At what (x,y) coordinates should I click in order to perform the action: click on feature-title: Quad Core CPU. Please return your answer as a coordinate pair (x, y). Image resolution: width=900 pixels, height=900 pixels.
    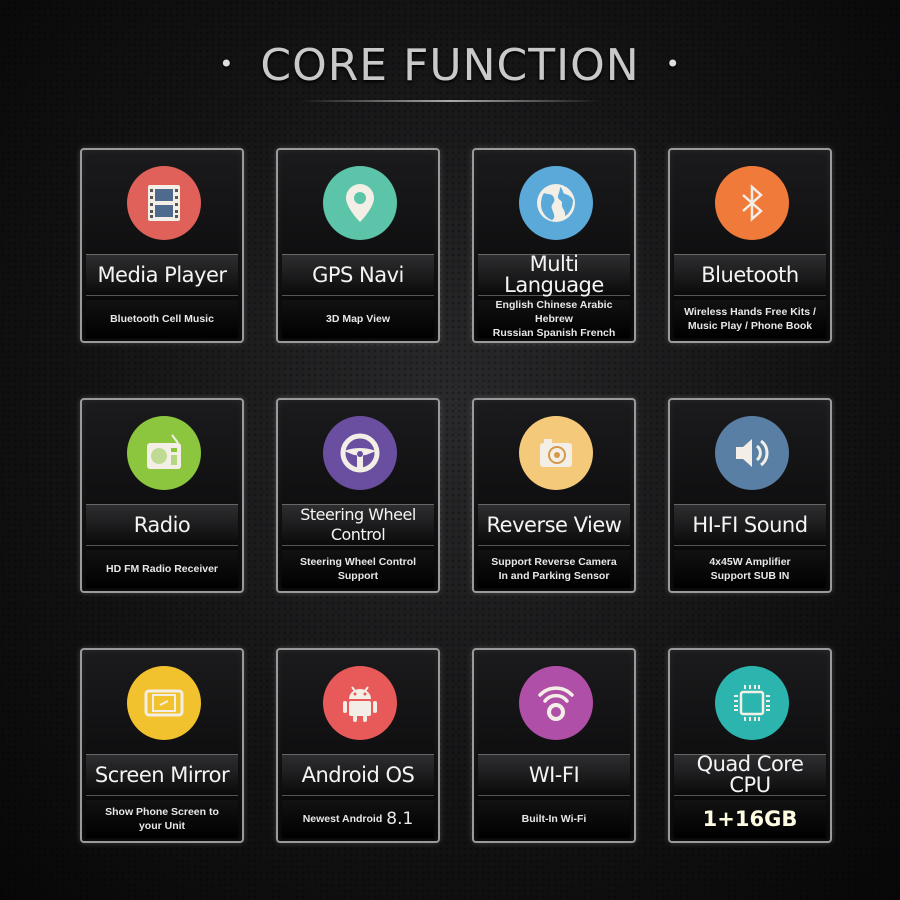
    Looking at the image, I should click on (750, 775).